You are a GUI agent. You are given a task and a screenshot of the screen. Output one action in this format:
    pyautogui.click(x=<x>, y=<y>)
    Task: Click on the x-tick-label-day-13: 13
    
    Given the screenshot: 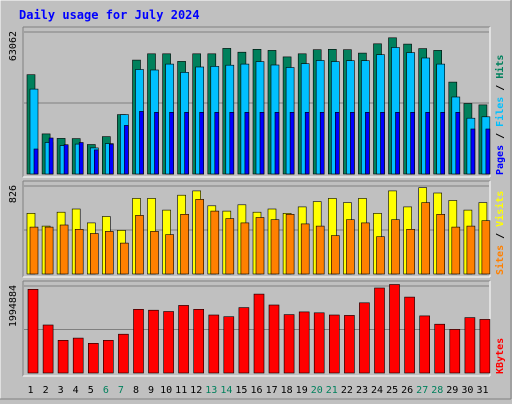 What is the action you would take?
    pyautogui.click(x=211, y=390)
    